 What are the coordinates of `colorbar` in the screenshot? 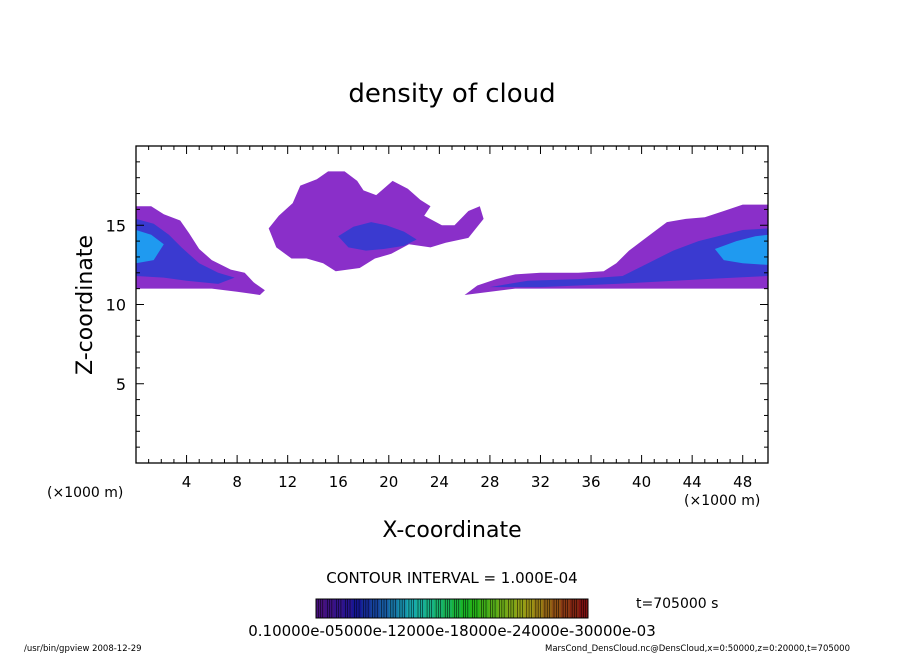 It's located at (452, 608).